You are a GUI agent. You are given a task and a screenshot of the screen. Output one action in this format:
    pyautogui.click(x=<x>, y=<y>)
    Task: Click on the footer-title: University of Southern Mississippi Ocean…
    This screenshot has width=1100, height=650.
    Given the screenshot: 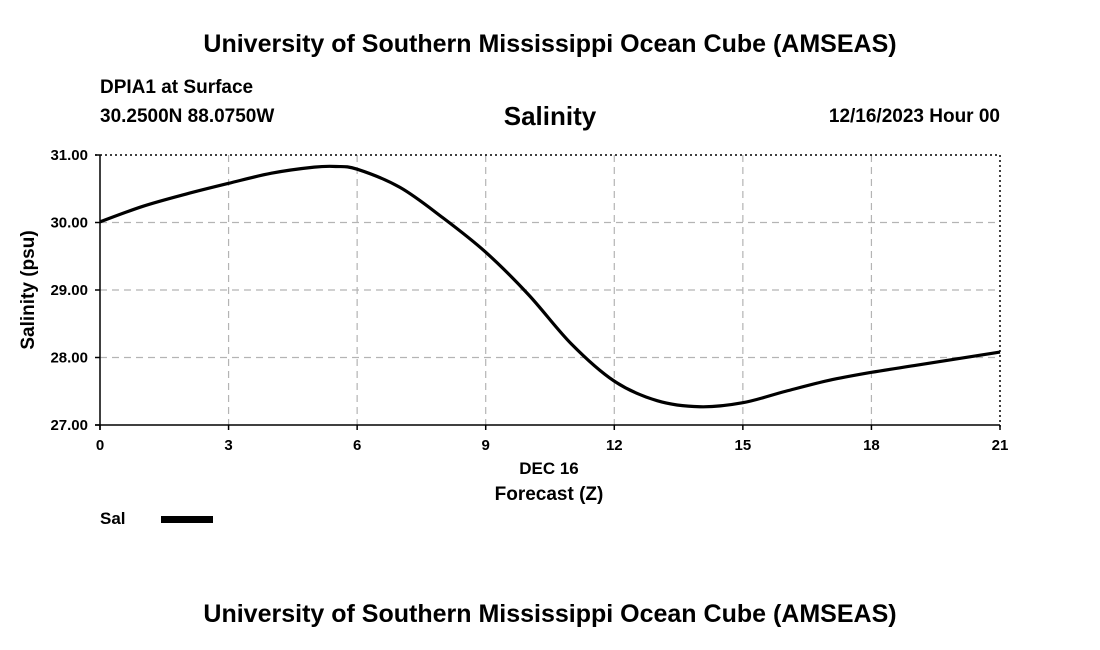 What is the action you would take?
    pyautogui.click(x=550, y=614)
    